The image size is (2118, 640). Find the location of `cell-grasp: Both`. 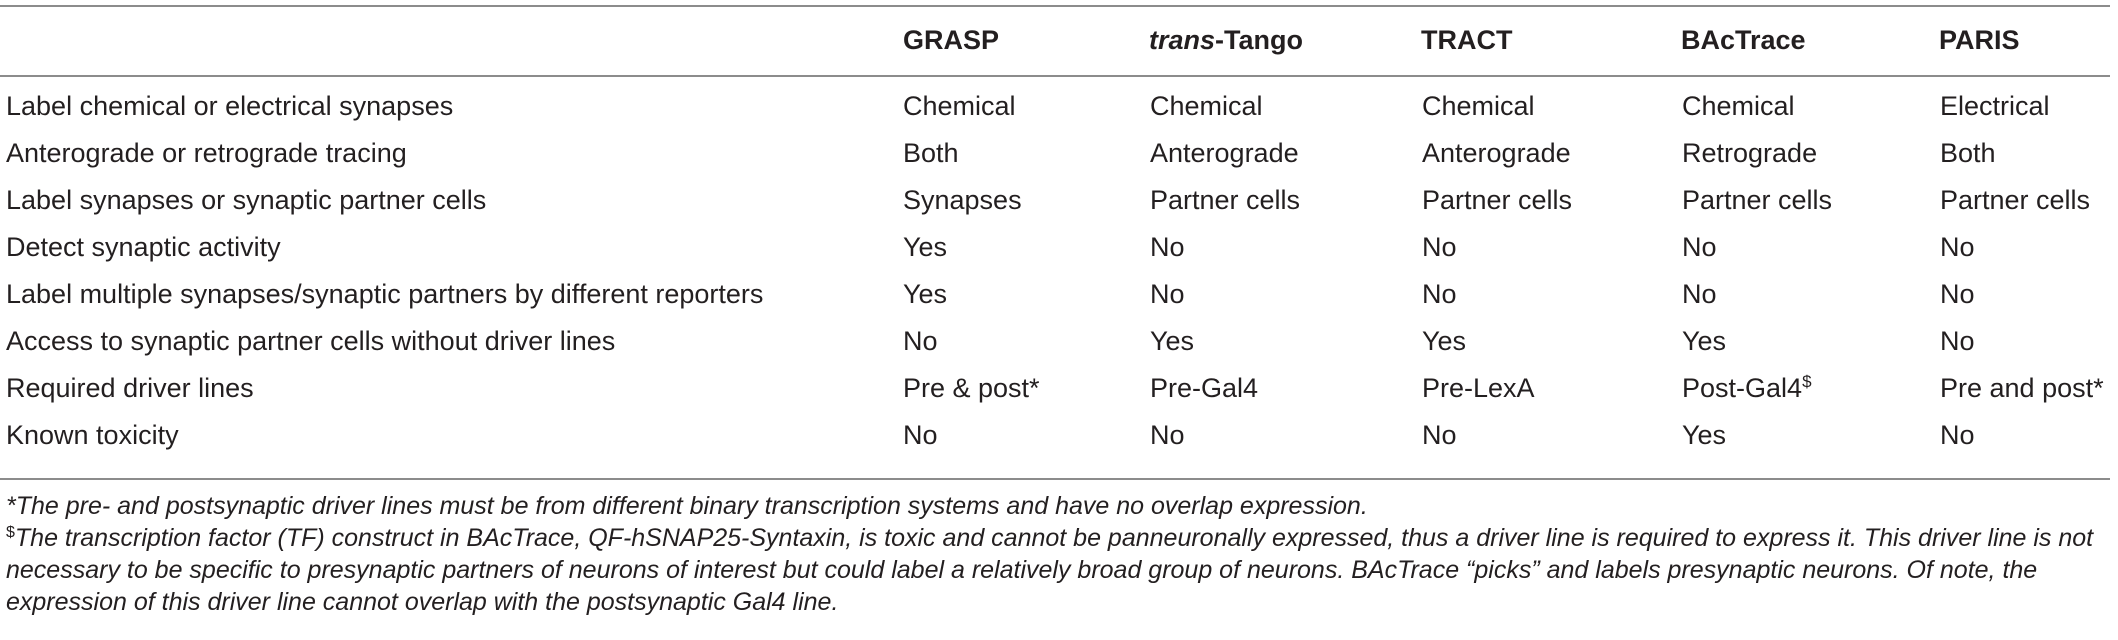

cell-grasp: Both is located at coordinates (931, 153).